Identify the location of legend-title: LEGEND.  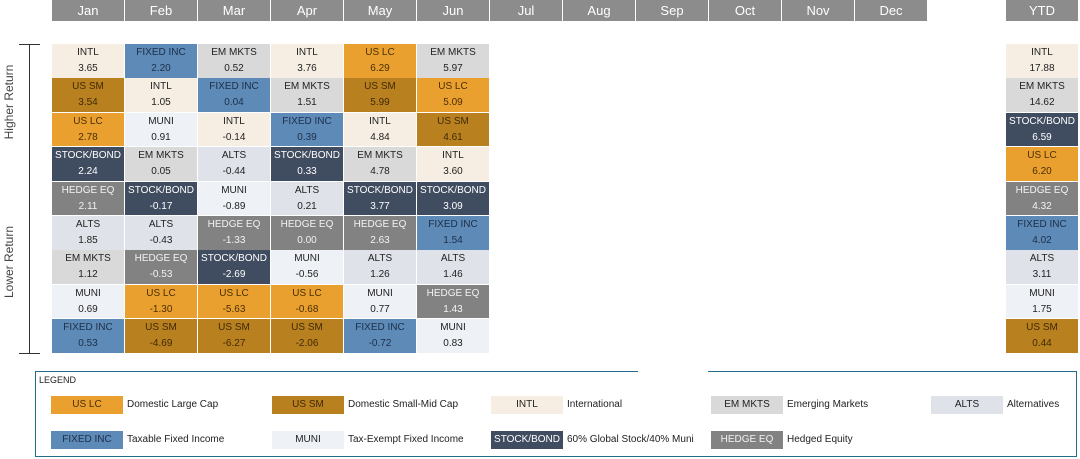
(58, 380).